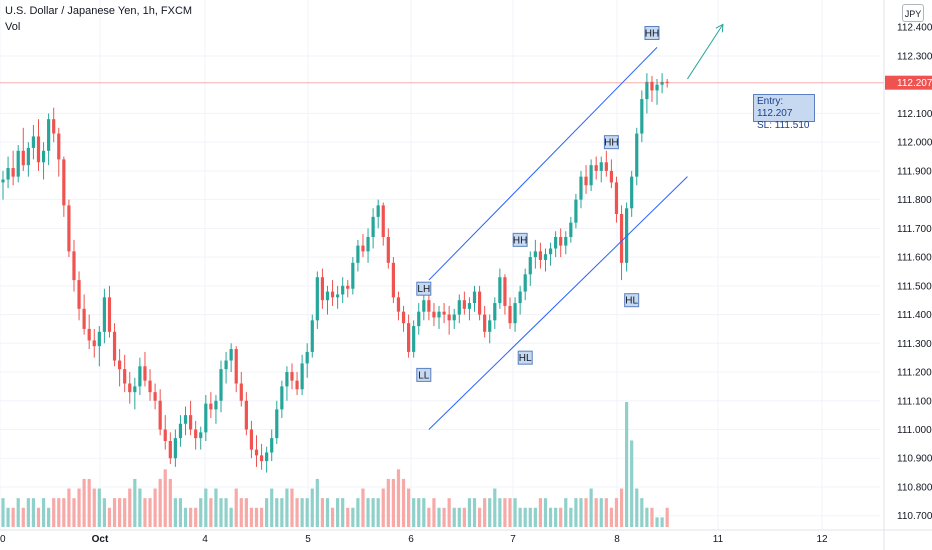 This screenshot has width=932, height=550. I want to click on time-tick-label: Oct, so click(100, 539).